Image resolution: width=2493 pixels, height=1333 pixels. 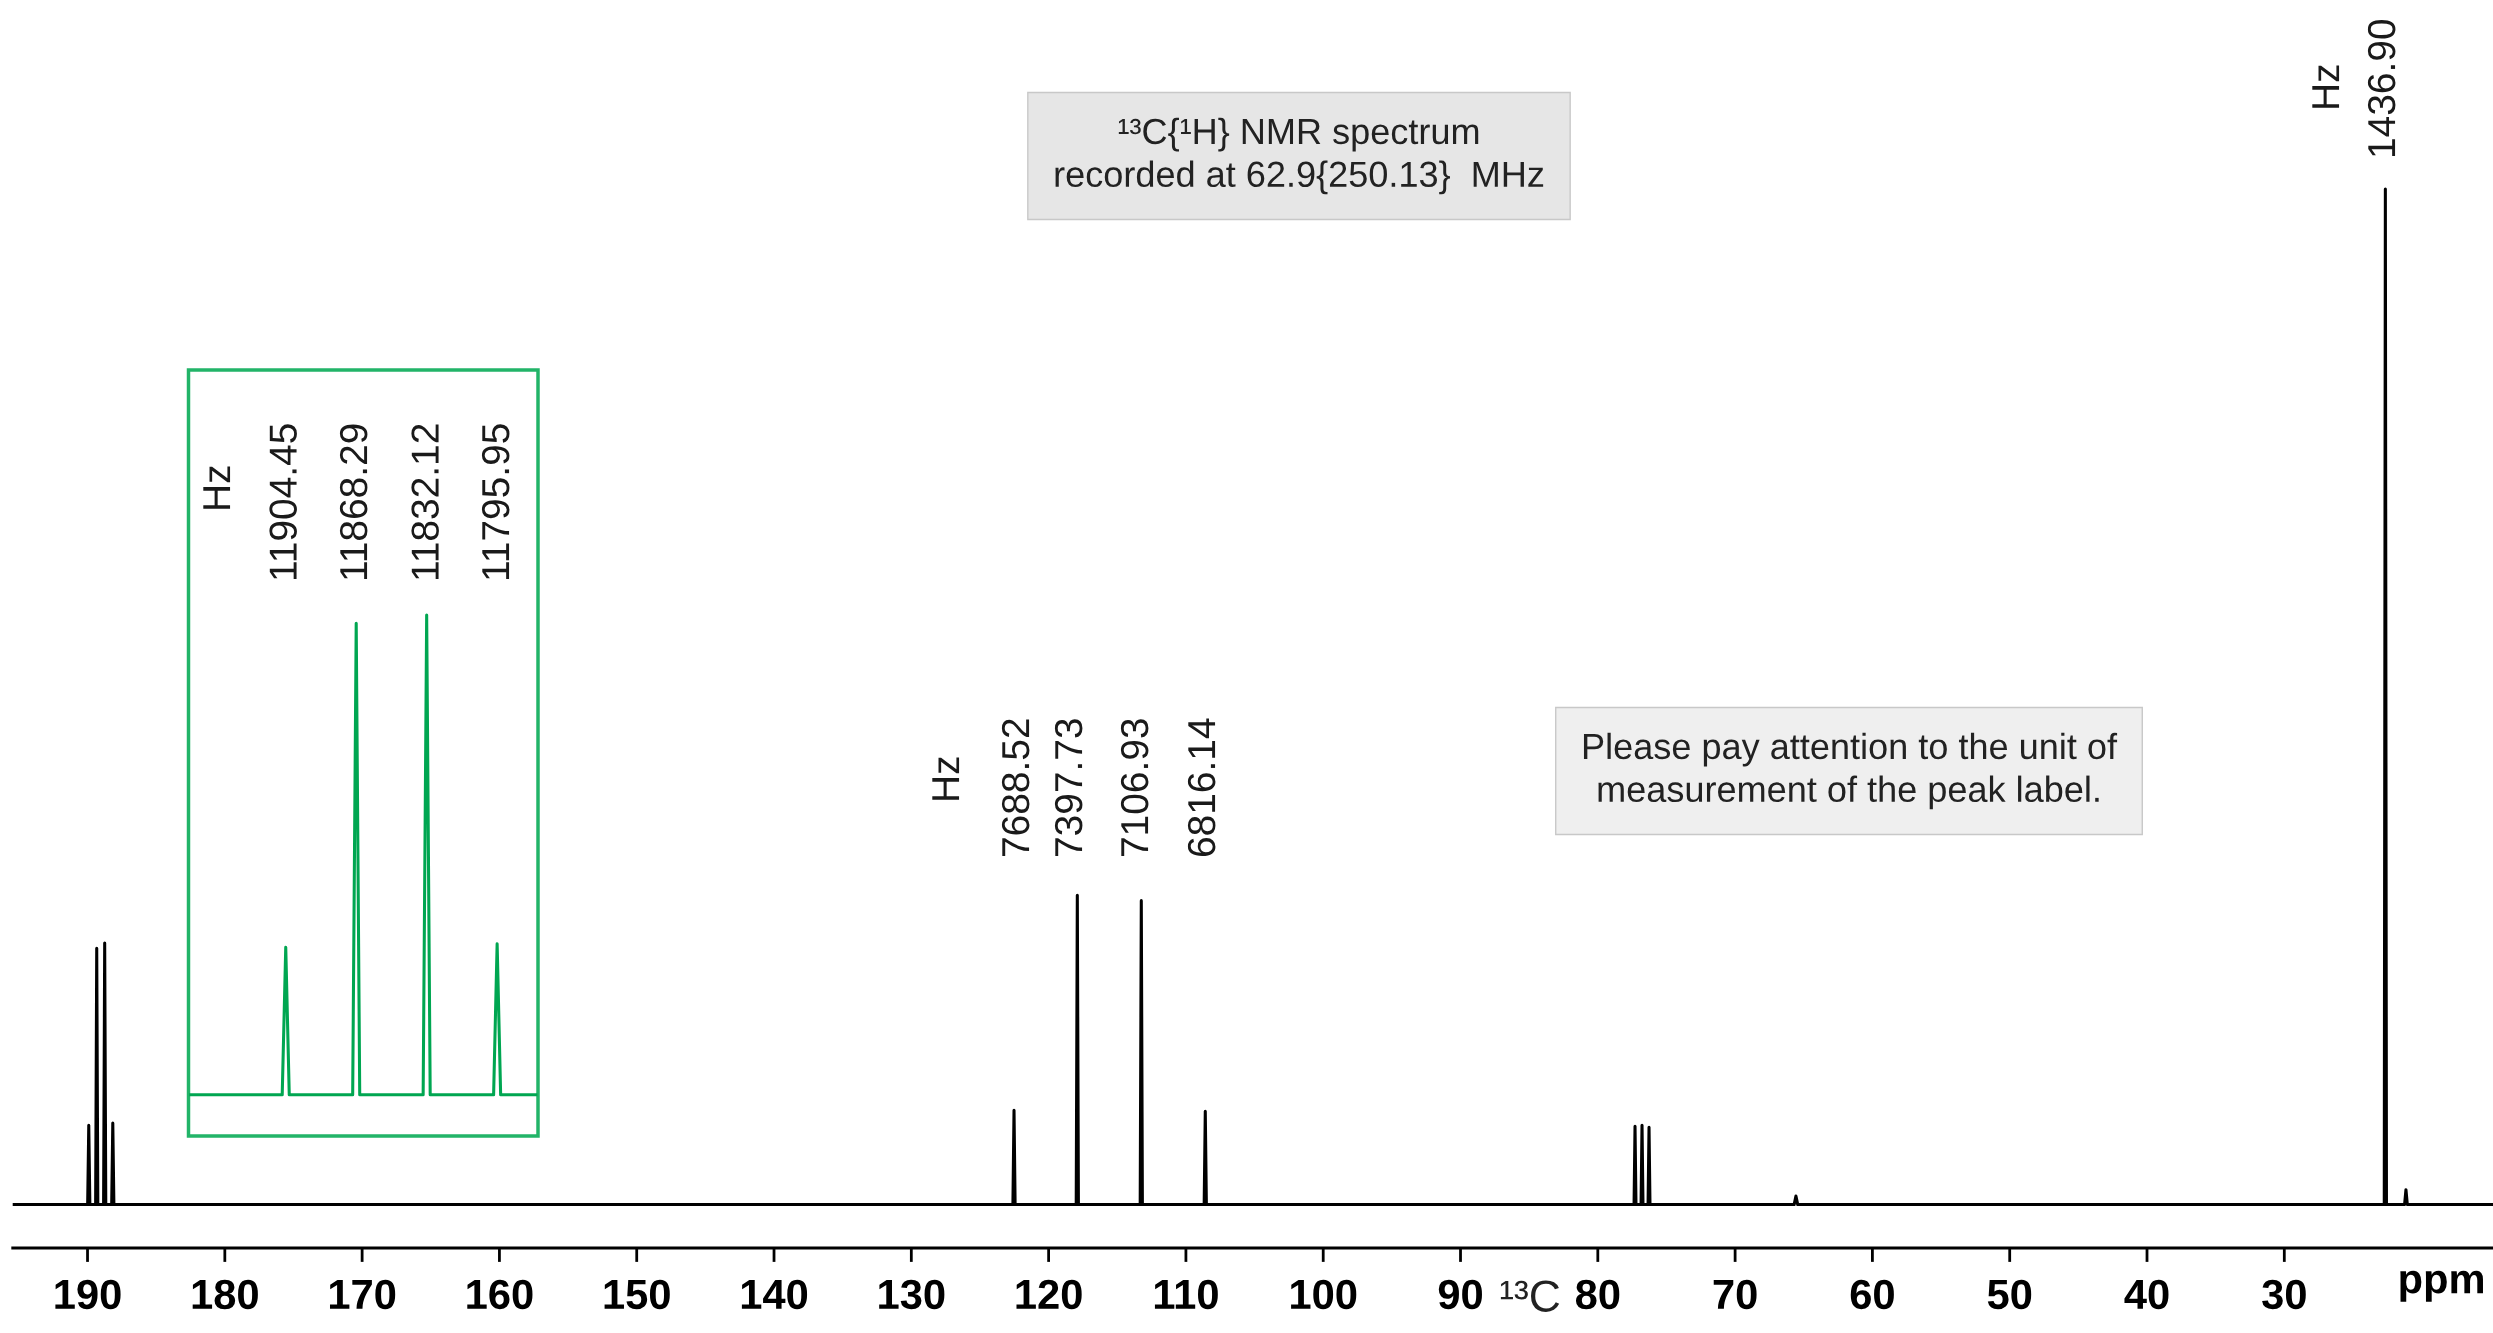 I want to click on annotation: 11832.12, so click(x=425, y=502).